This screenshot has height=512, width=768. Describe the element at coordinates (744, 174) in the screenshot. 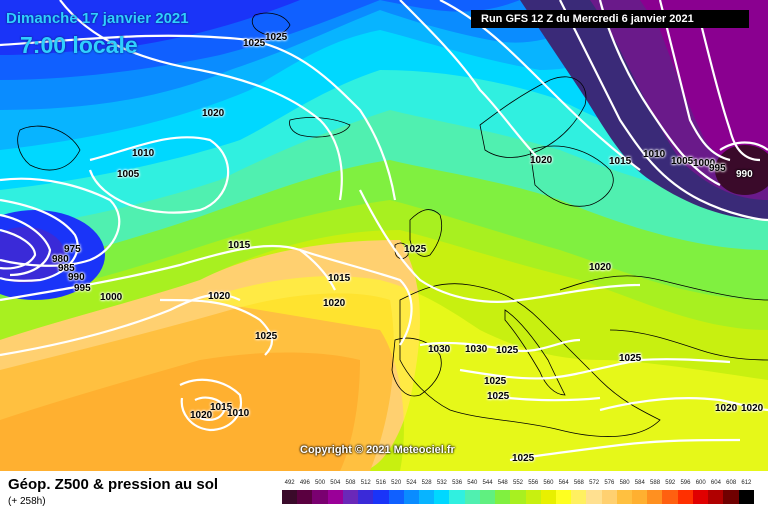

I see `isobar-label: 990` at that location.